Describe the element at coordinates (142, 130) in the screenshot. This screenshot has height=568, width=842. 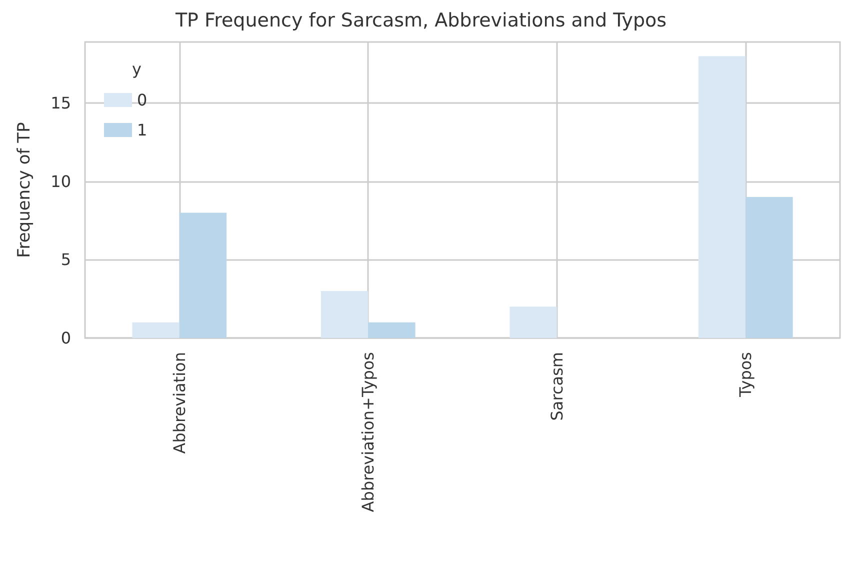
I see `legend-label: 1` at that location.